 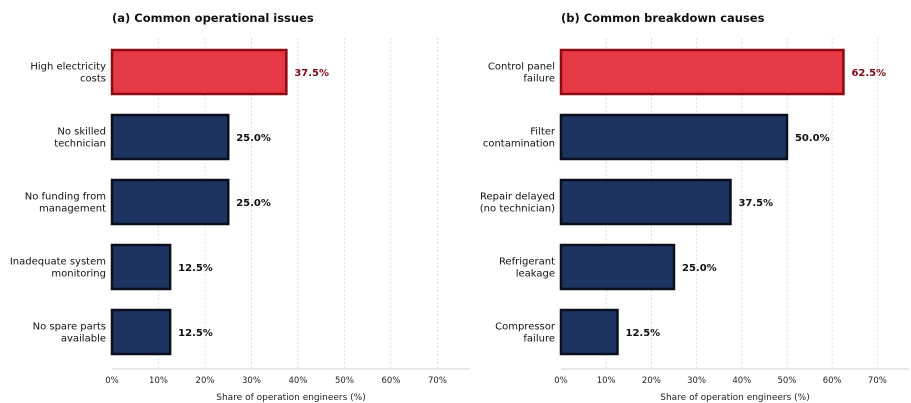 What do you see at coordinates (69, 333) in the screenshot?
I see `category-label: No spare parts available` at bounding box center [69, 333].